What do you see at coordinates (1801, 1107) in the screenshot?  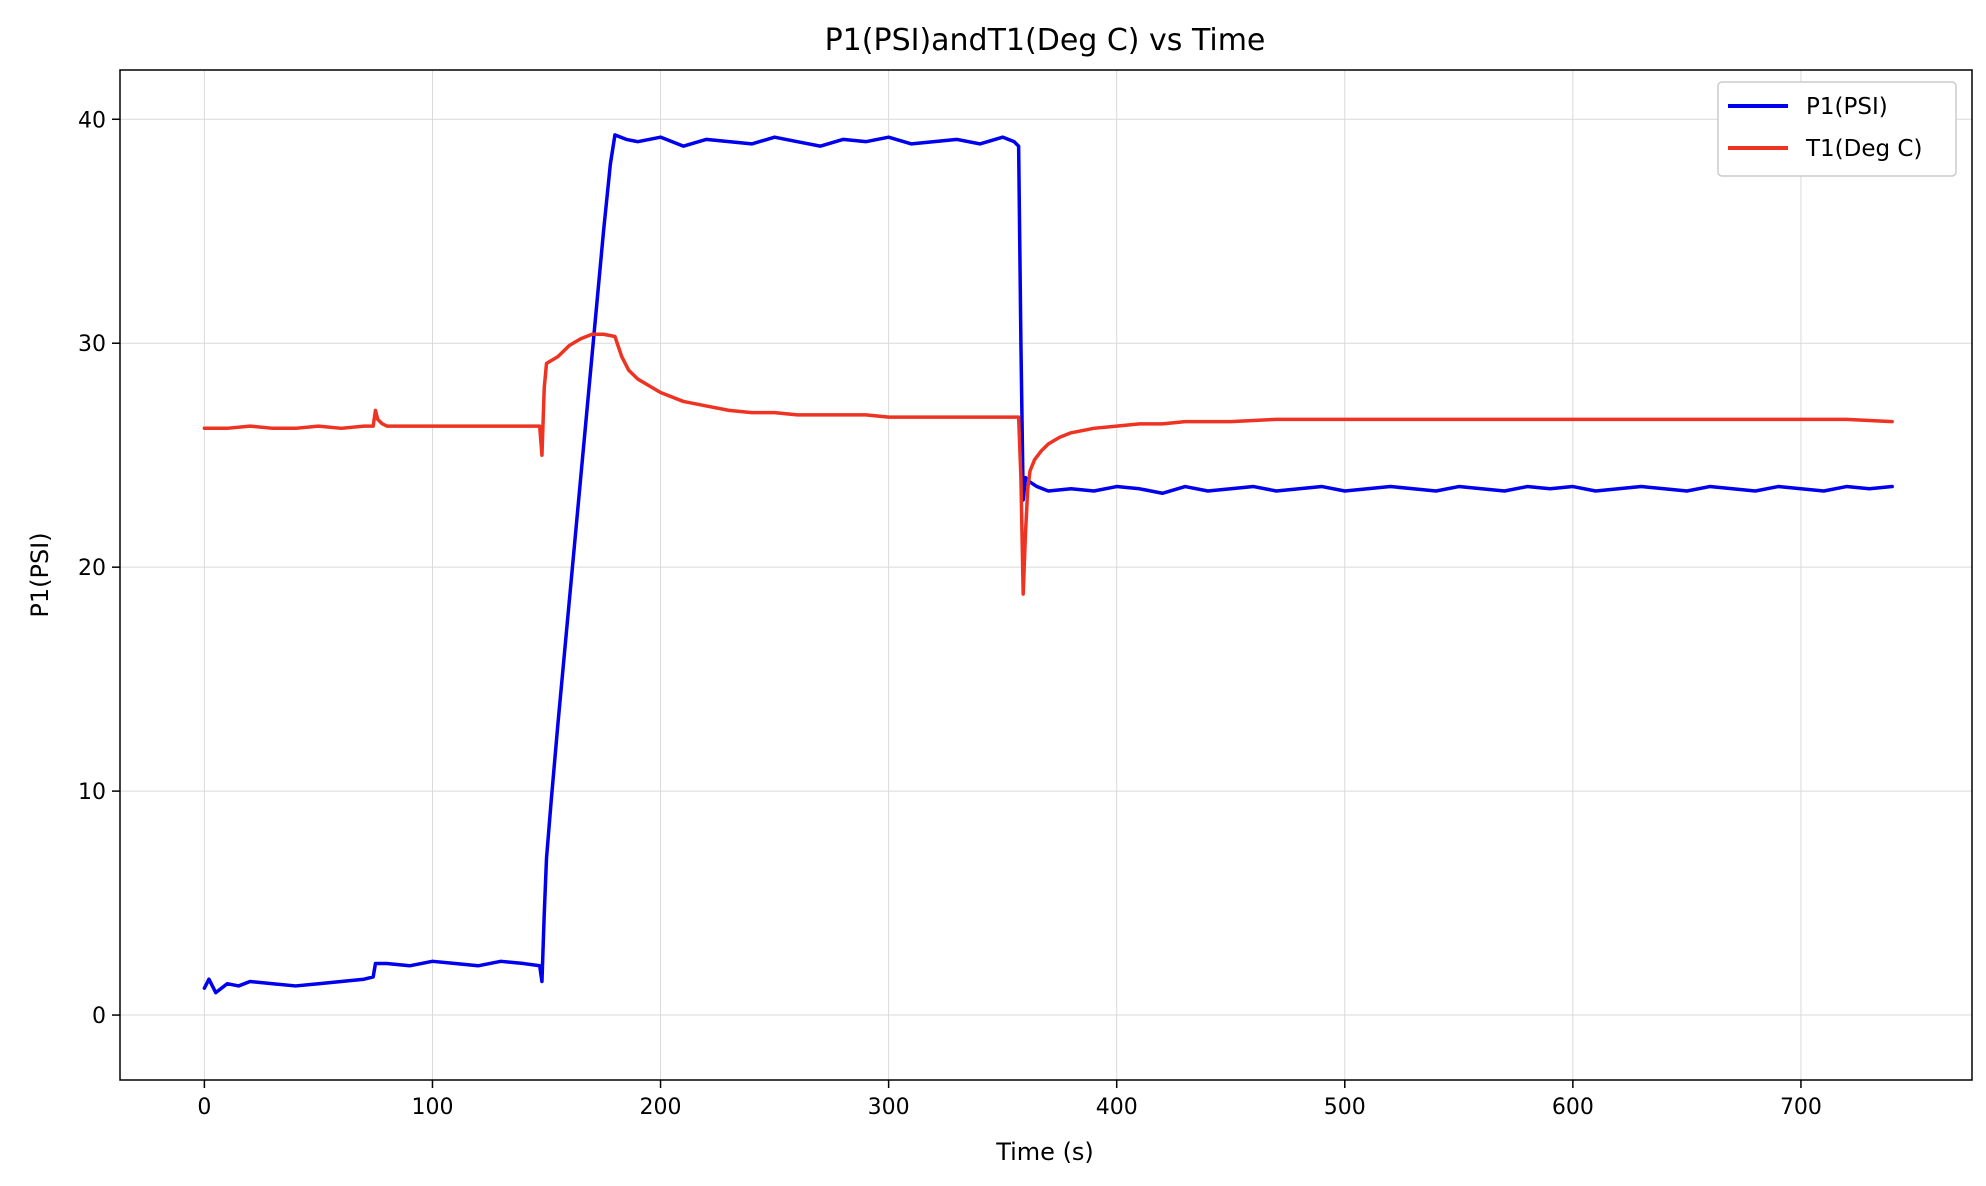 I see `x-tick-label: 700` at bounding box center [1801, 1107].